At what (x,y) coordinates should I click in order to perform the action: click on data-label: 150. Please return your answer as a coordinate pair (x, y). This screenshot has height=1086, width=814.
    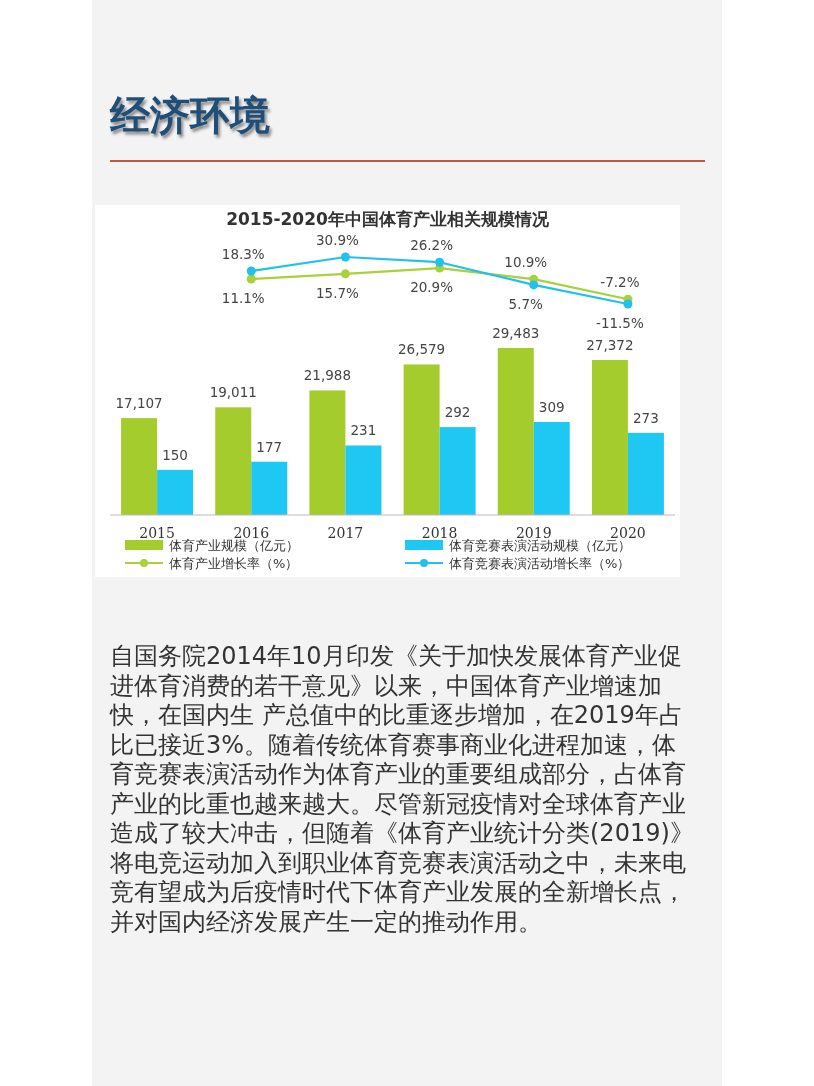
    Looking at the image, I should click on (175, 454).